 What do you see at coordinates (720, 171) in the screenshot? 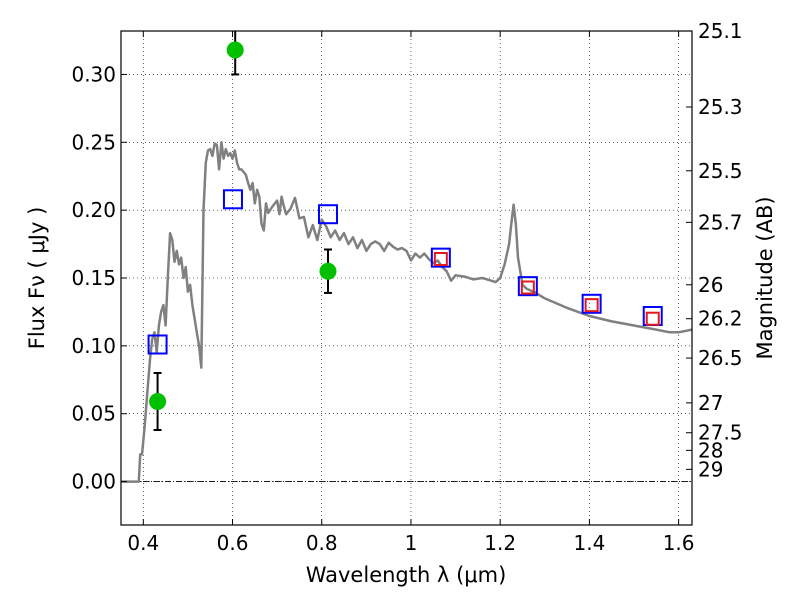
I see `y2-tick-label: 25.5` at bounding box center [720, 171].